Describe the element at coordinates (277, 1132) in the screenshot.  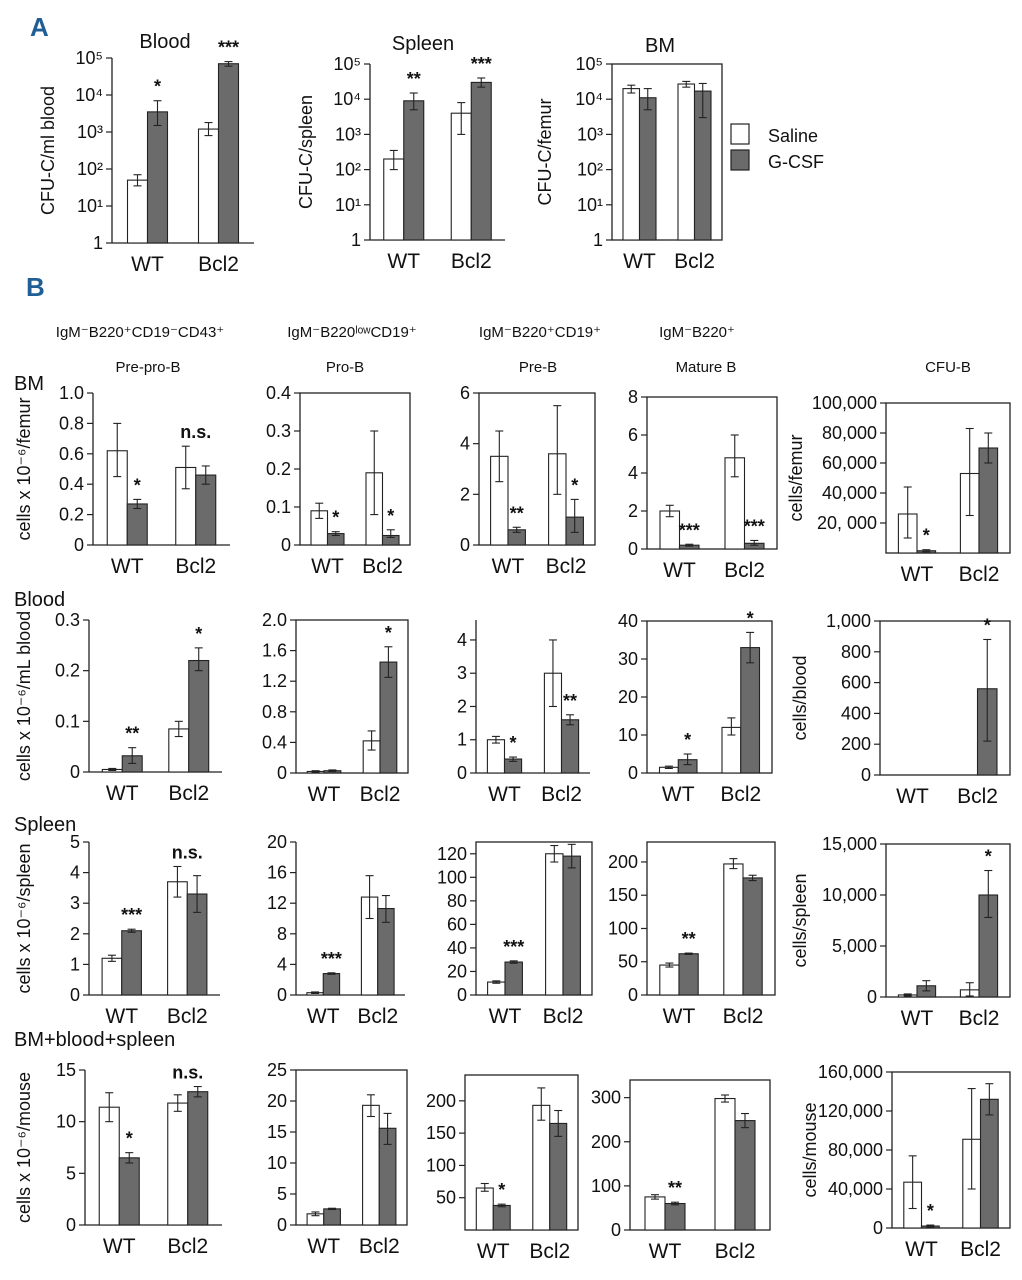
I see `y-tick-label: 15` at that location.